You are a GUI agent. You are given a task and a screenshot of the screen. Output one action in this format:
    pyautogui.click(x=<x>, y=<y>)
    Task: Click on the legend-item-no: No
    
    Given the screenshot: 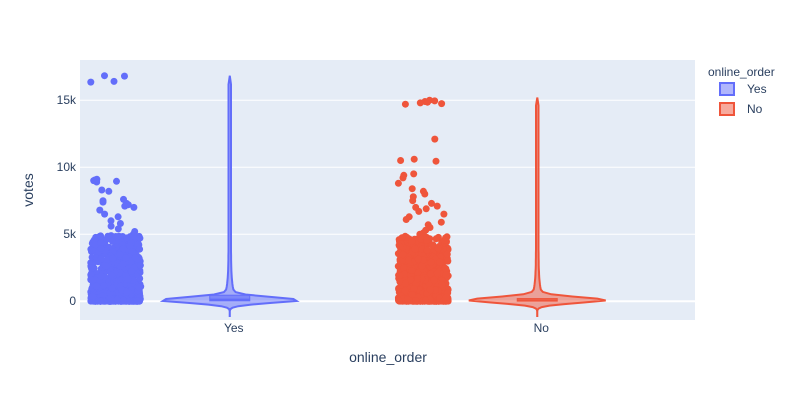 What is the action you would take?
    pyautogui.click(x=741, y=109)
    